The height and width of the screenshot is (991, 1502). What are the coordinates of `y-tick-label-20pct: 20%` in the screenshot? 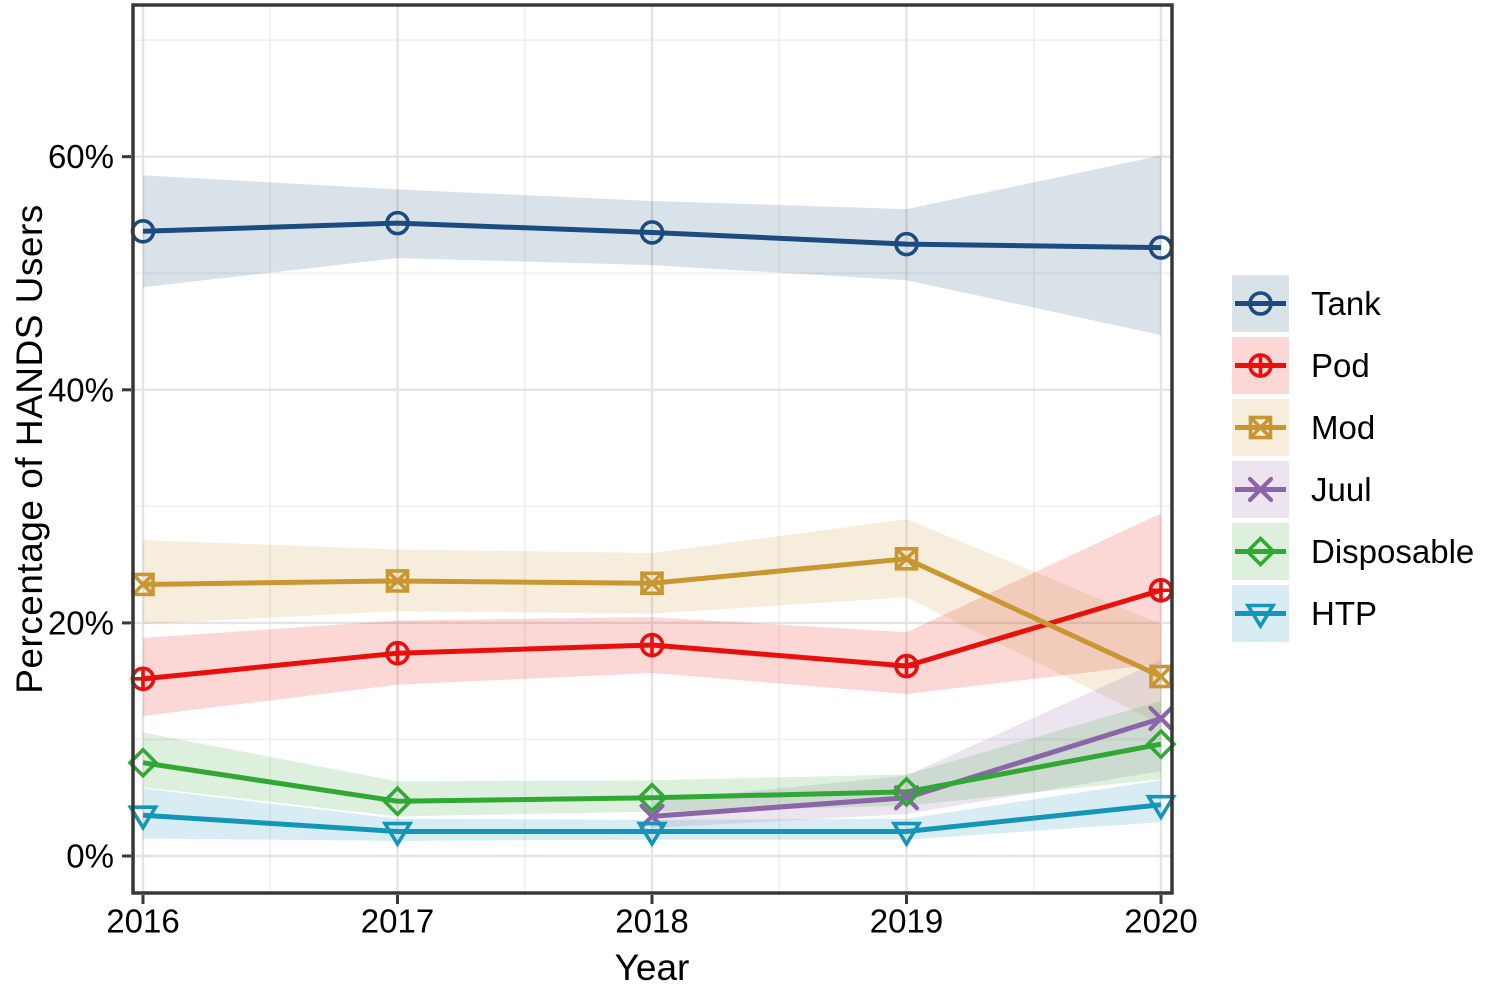 It's located at (81, 622).